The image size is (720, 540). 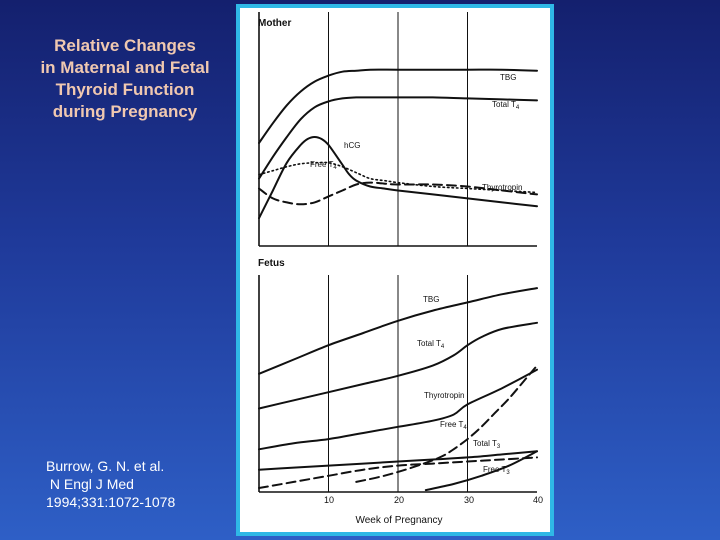 I want to click on x-axis-label: Week of Pregnancy, so click(x=398, y=520).